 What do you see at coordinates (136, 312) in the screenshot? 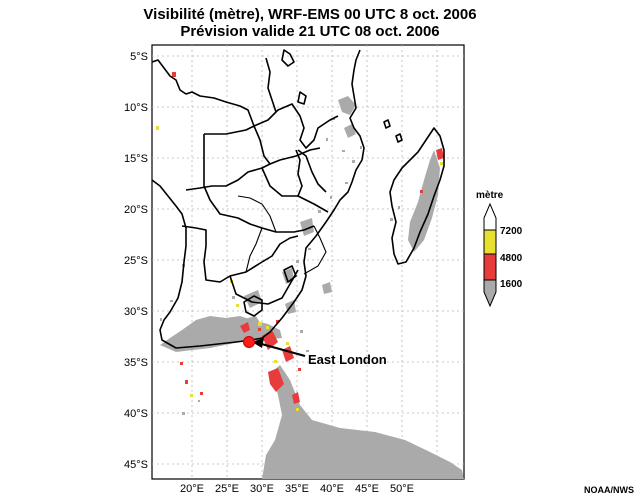
I see `lat-label-30s: 30°S` at bounding box center [136, 312].